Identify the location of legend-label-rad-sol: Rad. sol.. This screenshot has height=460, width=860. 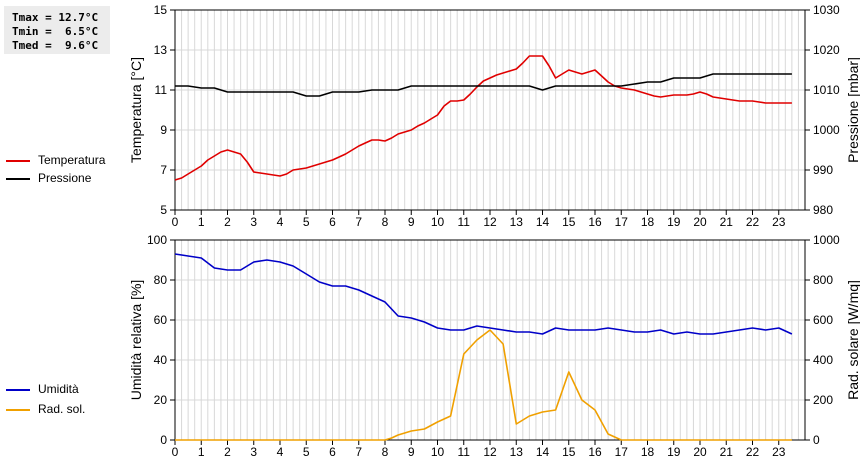
(62, 409).